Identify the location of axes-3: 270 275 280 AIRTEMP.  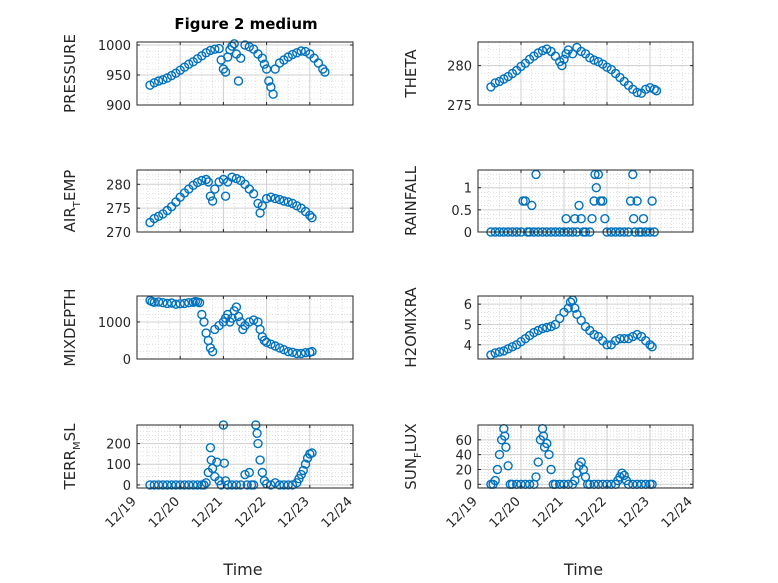
(207, 205).